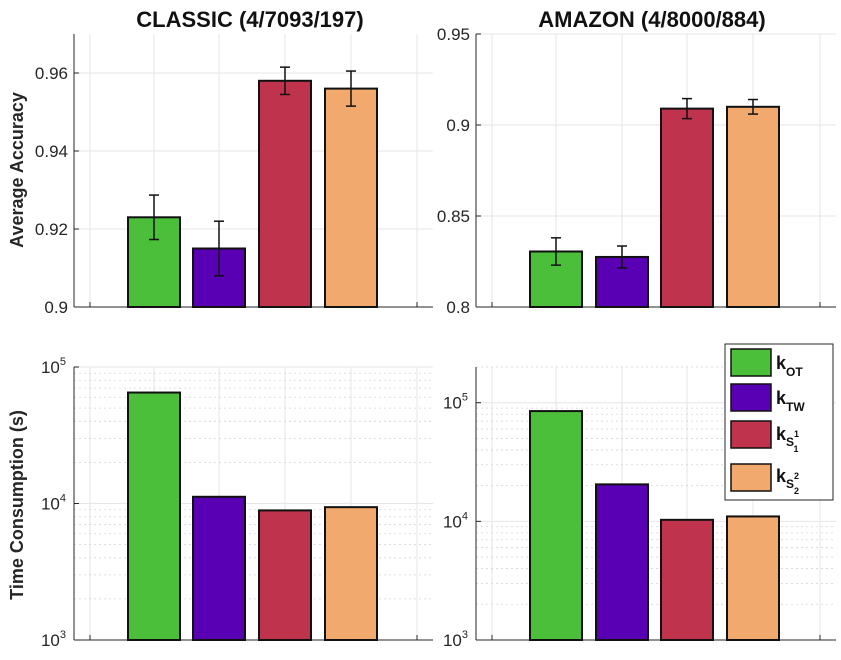 This screenshot has height=660, width=841. I want to click on y-tick-label: 0.85, so click(453, 216).